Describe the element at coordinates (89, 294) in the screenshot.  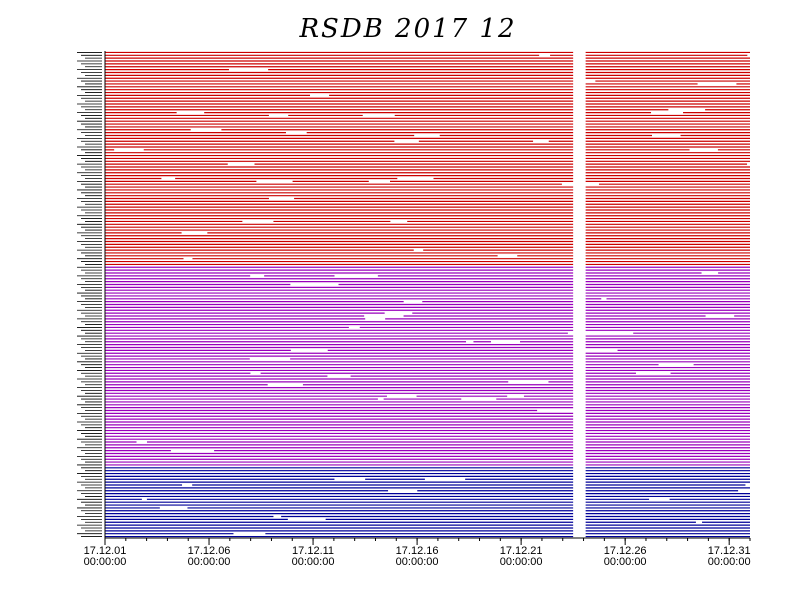
I see `station-labels` at that location.